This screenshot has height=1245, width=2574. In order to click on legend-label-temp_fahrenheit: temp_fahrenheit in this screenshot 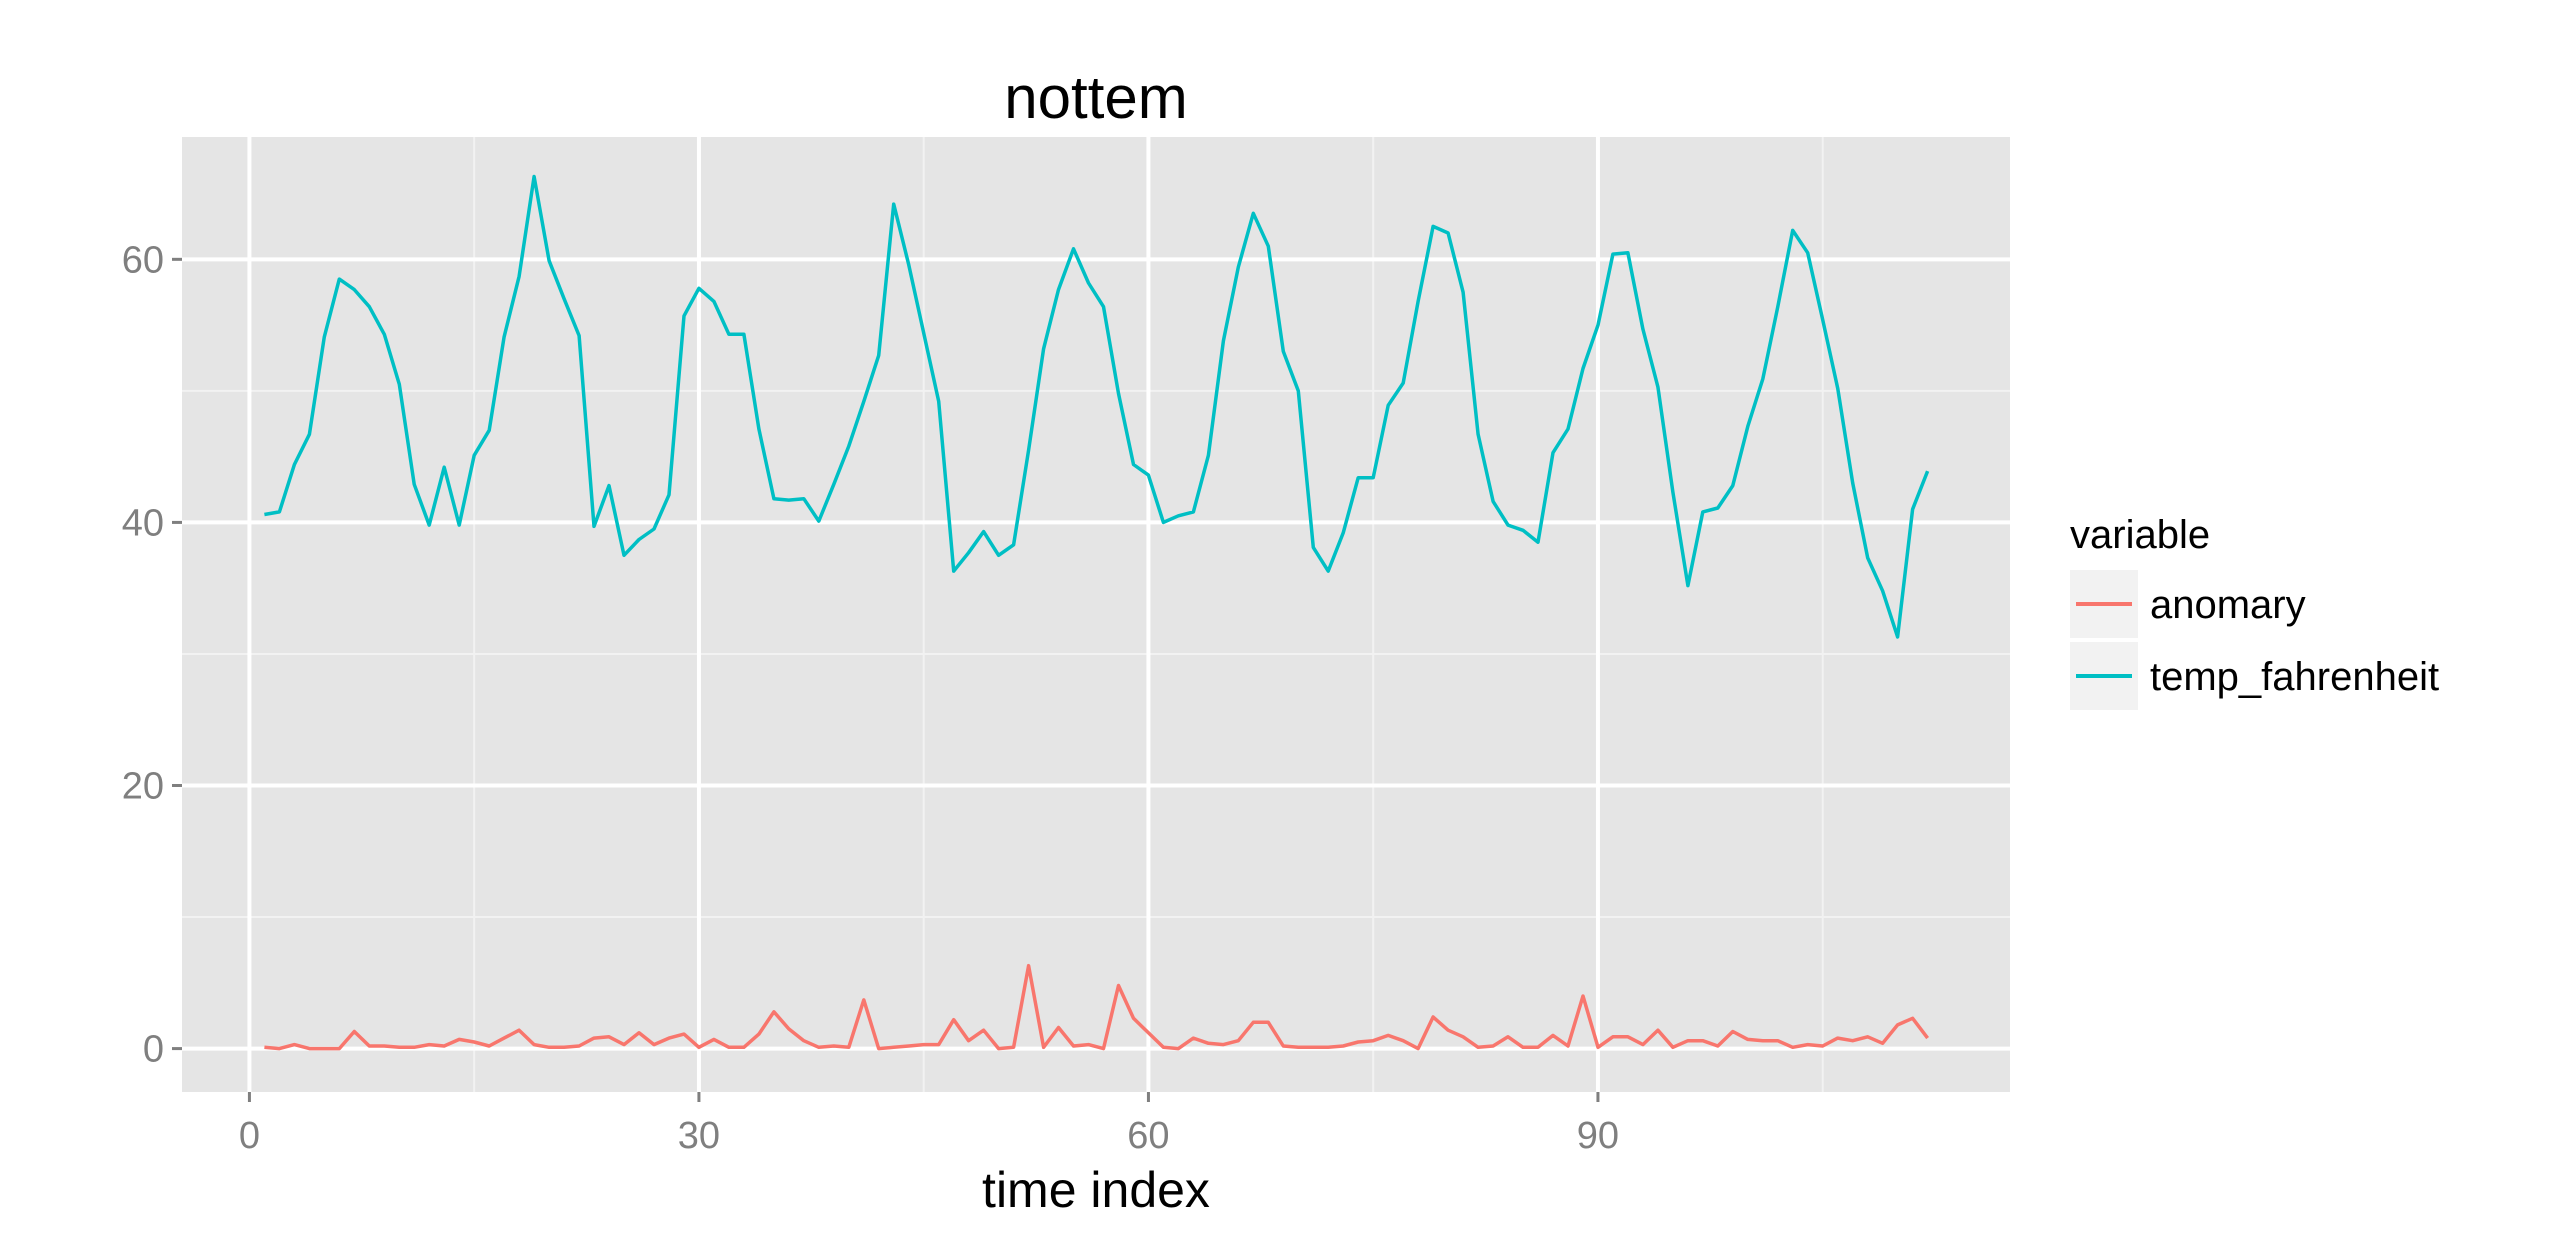, I will do `click(2294, 677)`.